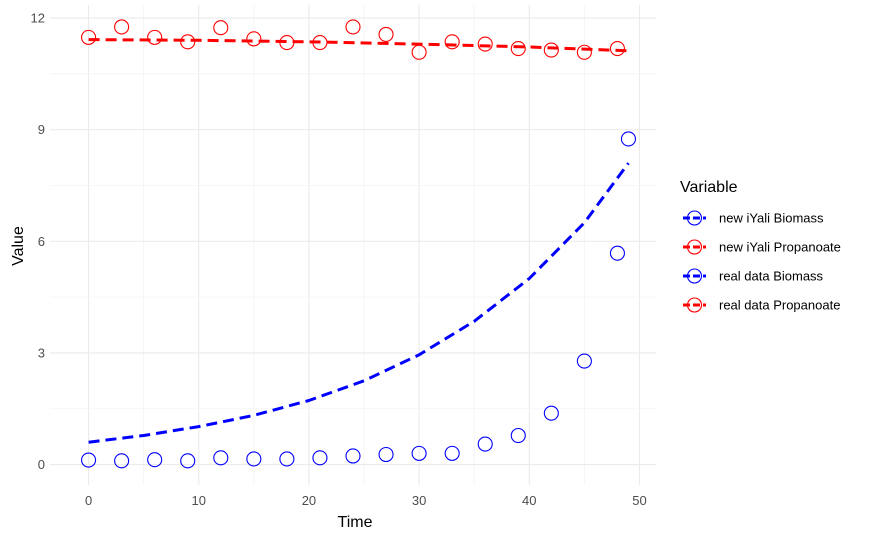 This screenshot has width=875, height=540. What do you see at coordinates (358, 45) in the screenshot?
I see `line-new-iyali-propanoate` at bounding box center [358, 45].